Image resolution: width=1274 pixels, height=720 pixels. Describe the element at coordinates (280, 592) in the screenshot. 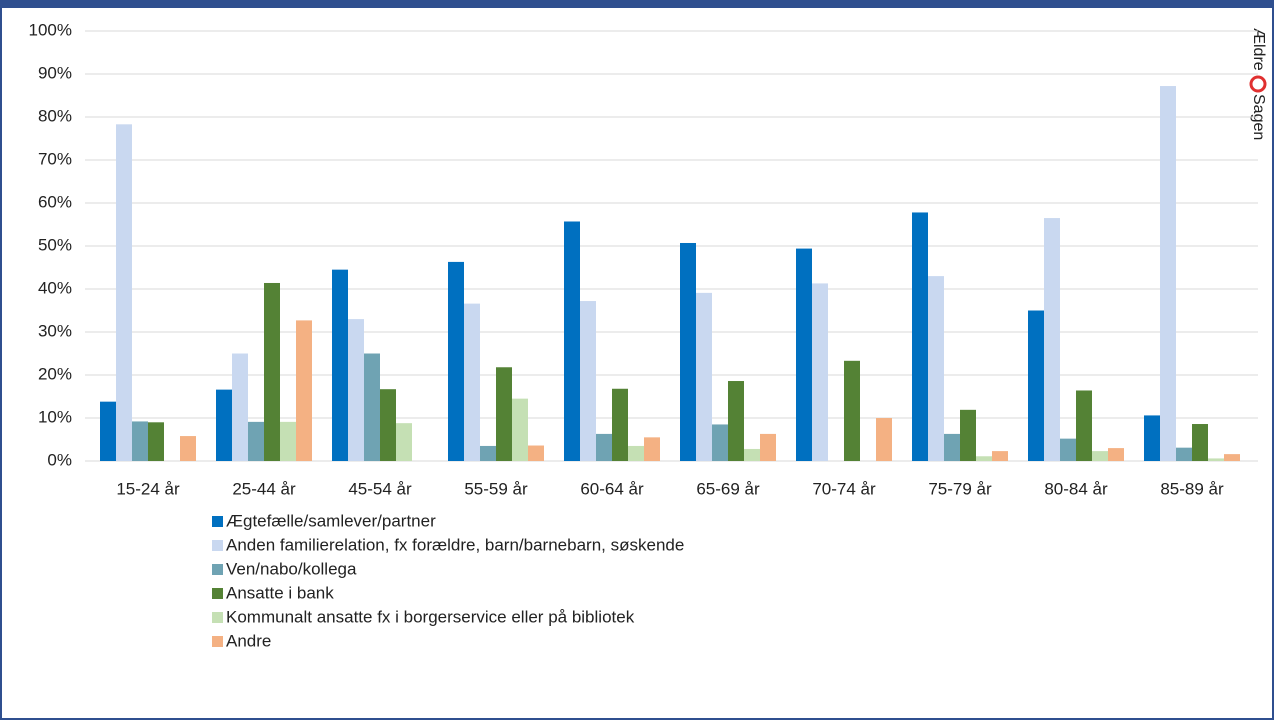

I see `legend-label: Ansatte i bank` at that location.